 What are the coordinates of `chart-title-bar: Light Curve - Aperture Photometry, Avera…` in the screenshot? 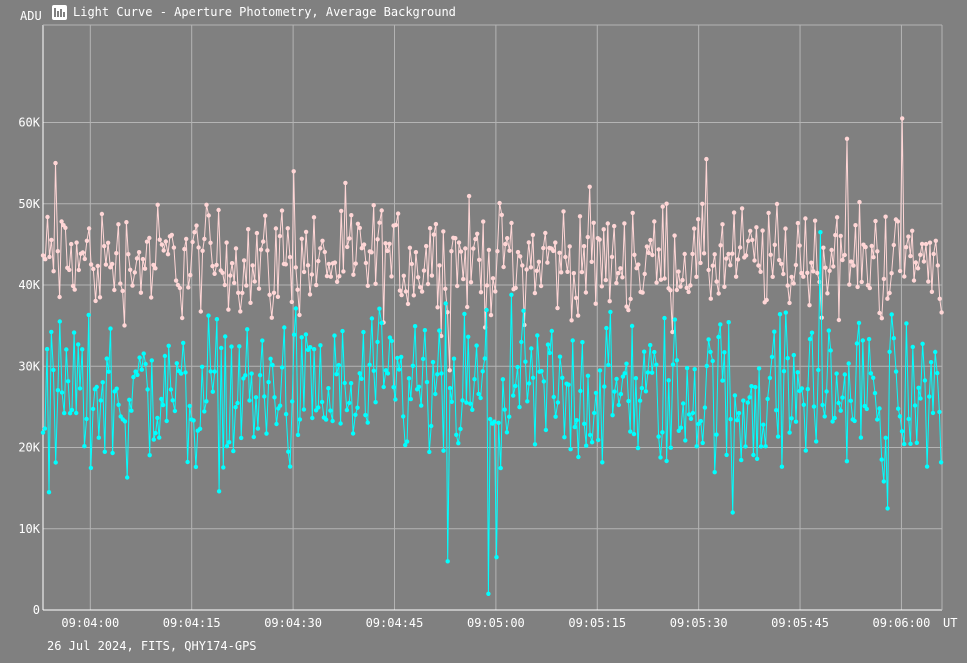 It's located at (254, 12).